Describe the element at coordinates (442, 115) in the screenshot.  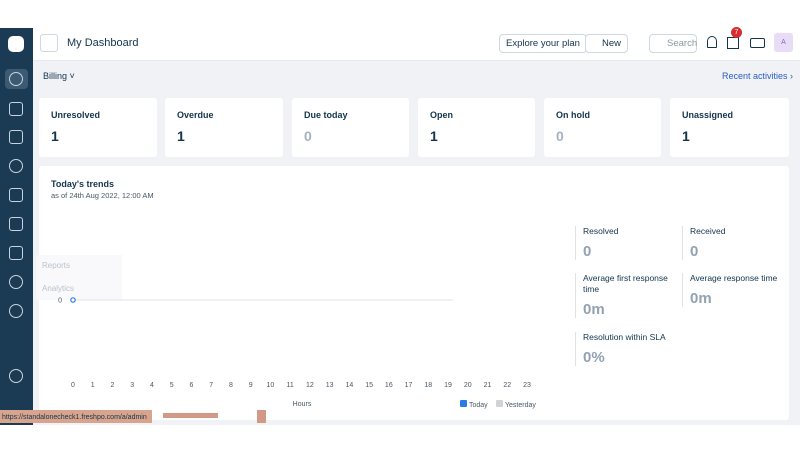
I see `card-label: Open` at that location.